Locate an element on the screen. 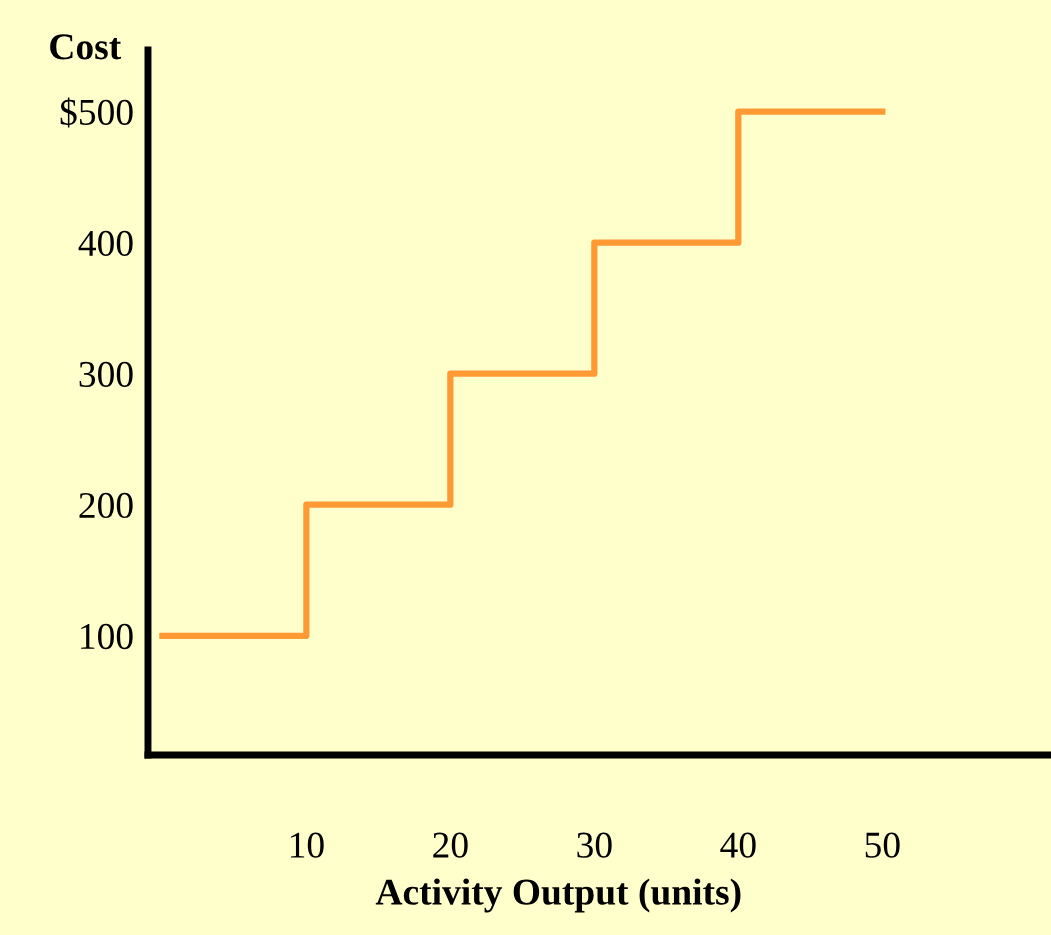 The image size is (1051, 935). y-tick-label: 300 is located at coordinates (106, 374).